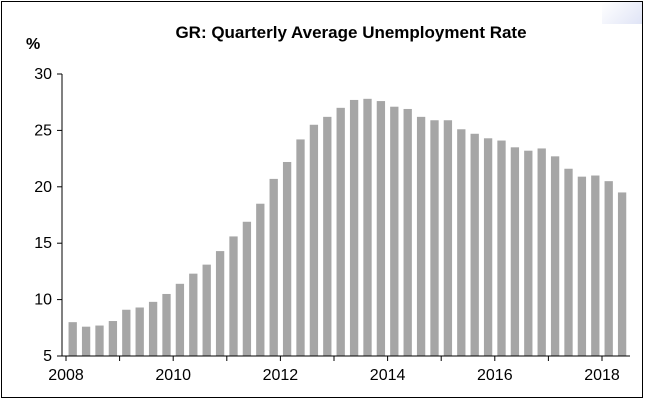 The image size is (646, 401). Describe the element at coordinates (47, 356) in the screenshot. I see `y-tick-label: 5` at that location.